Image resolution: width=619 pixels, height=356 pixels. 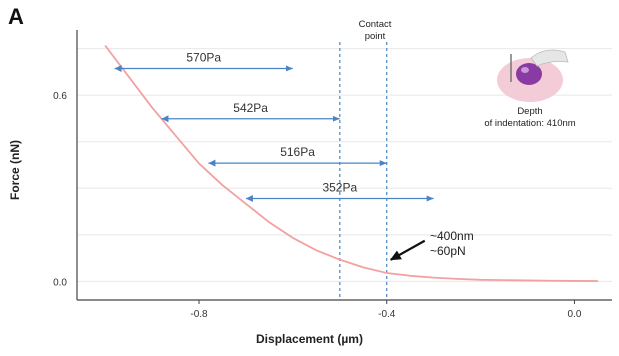 I want to click on depth-of-indentation-label: Depth of indentation: 410nm, so click(x=530, y=118).